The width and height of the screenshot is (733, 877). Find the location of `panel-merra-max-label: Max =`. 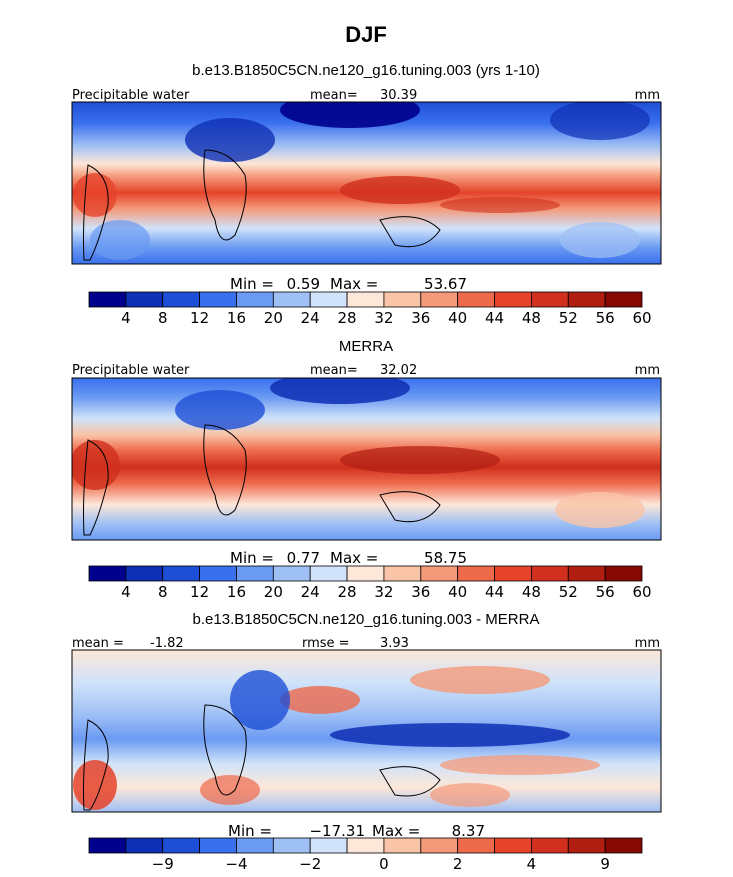

panel-merra-max-label: Max = is located at coordinates (354, 558).